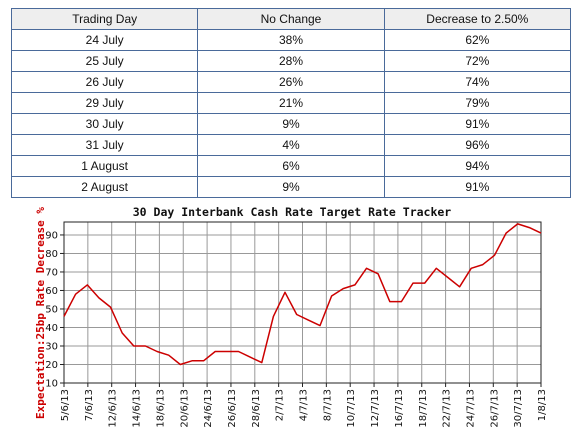 The image size is (575, 446). Describe the element at coordinates (232, 408) in the screenshot. I see `x-tick-label: 26/6/13` at that location.